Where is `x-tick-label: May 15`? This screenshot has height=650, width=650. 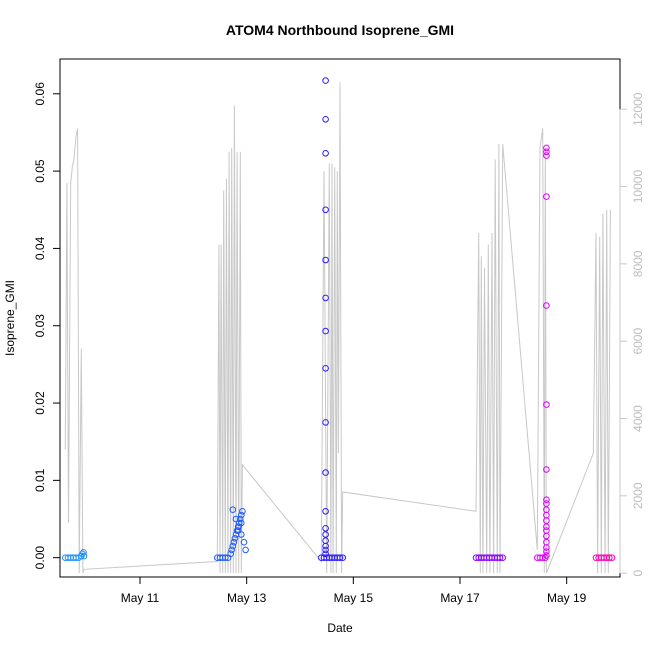 x-tick-label: May 15 is located at coordinates (354, 598).